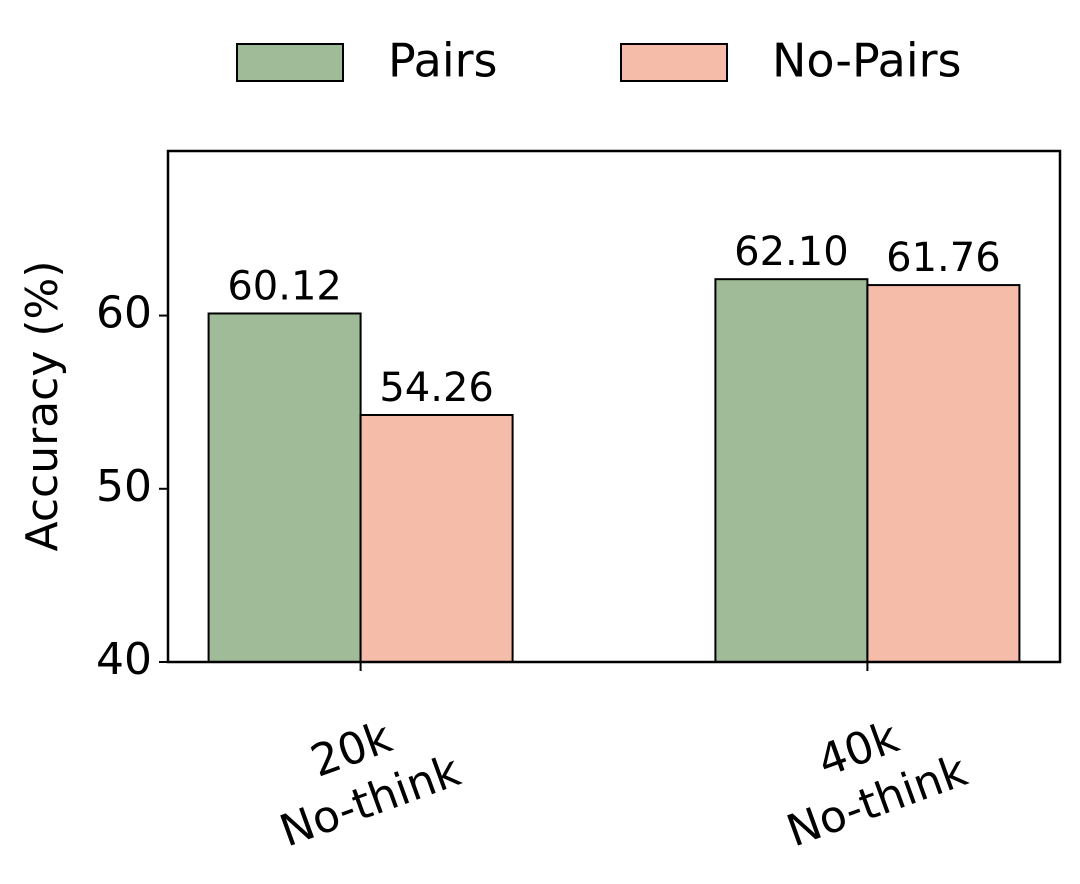 The height and width of the screenshot is (884, 1080). What do you see at coordinates (42, 405) in the screenshot?
I see `y-axis-label: Accuracy (%)` at bounding box center [42, 405].